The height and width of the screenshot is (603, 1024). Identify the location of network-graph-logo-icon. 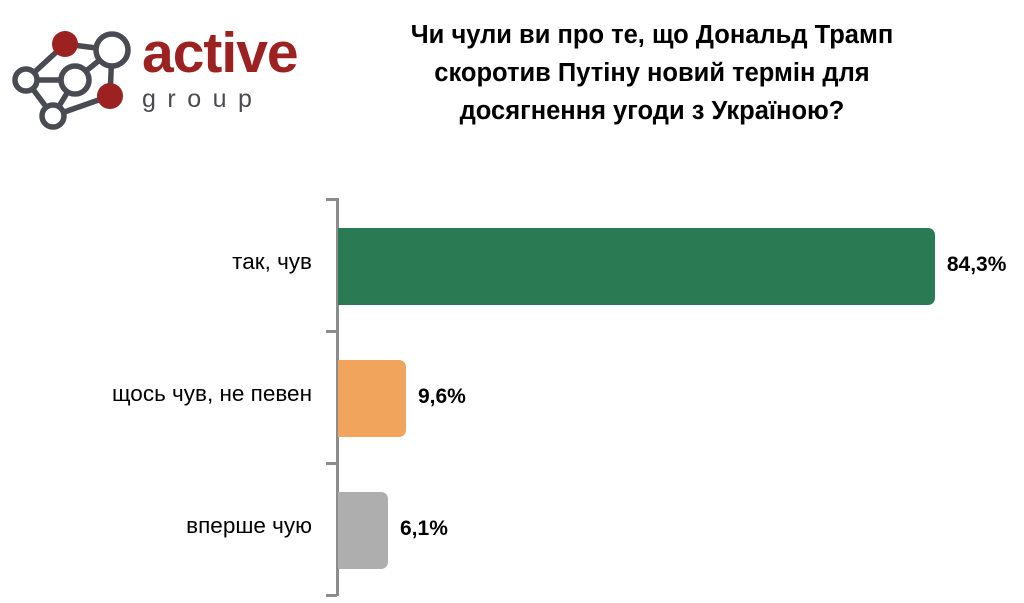
(71, 80).